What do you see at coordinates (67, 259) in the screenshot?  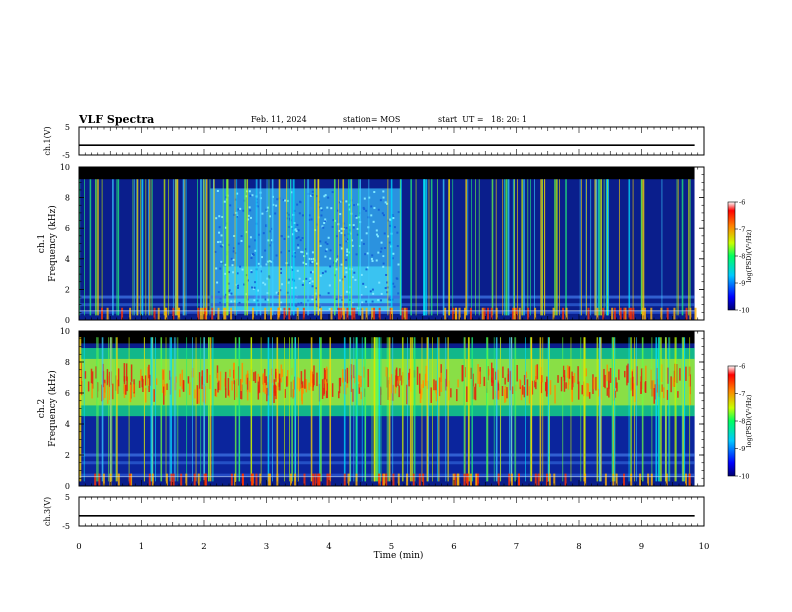 I see `ch1-spectrogram-ytick-label: 4` at bounding box center [67, 259].